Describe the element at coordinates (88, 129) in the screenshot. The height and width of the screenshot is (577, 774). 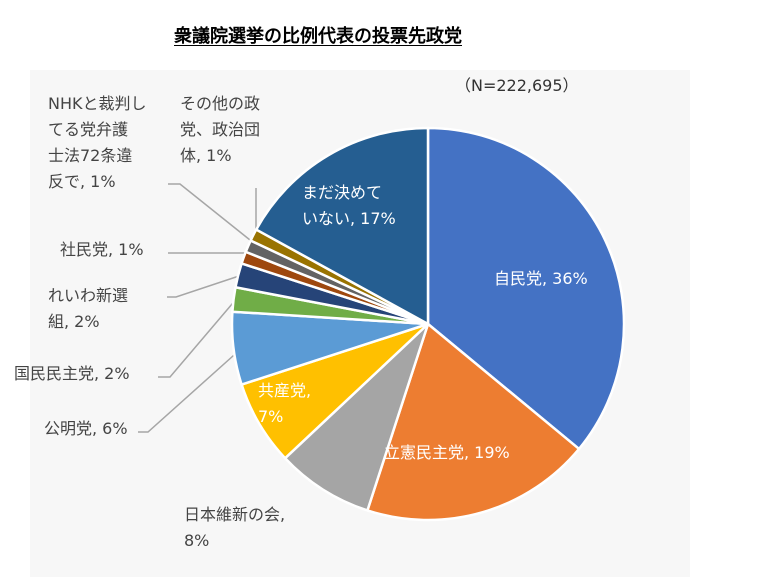
I see `slice-label-line: てる党弁護` at that location.